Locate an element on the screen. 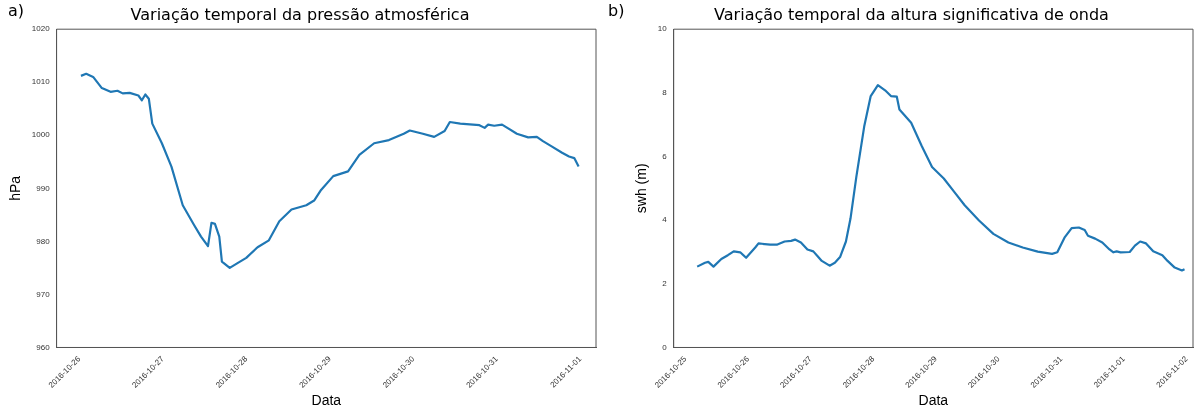 The image size is (1197, 410). y-tick-label: 4 is located at coordinates (665, 220).